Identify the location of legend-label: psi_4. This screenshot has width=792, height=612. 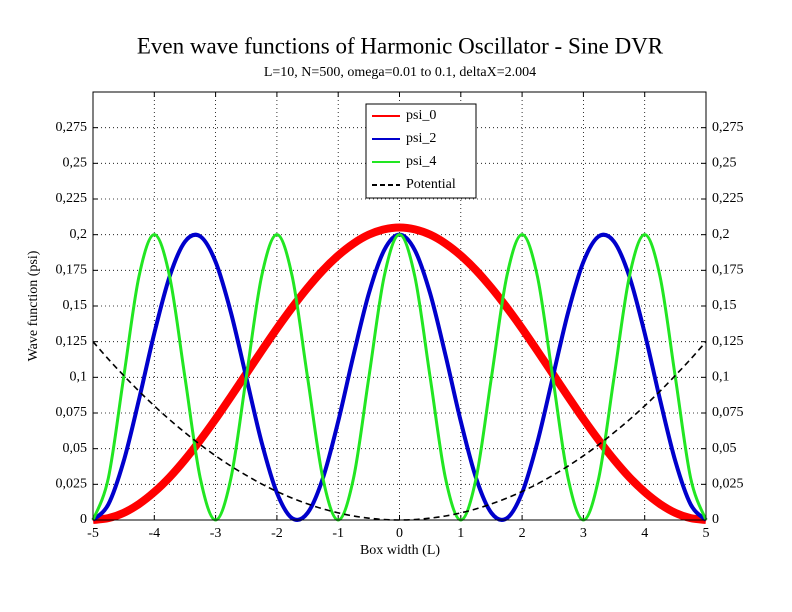
(421, 161).